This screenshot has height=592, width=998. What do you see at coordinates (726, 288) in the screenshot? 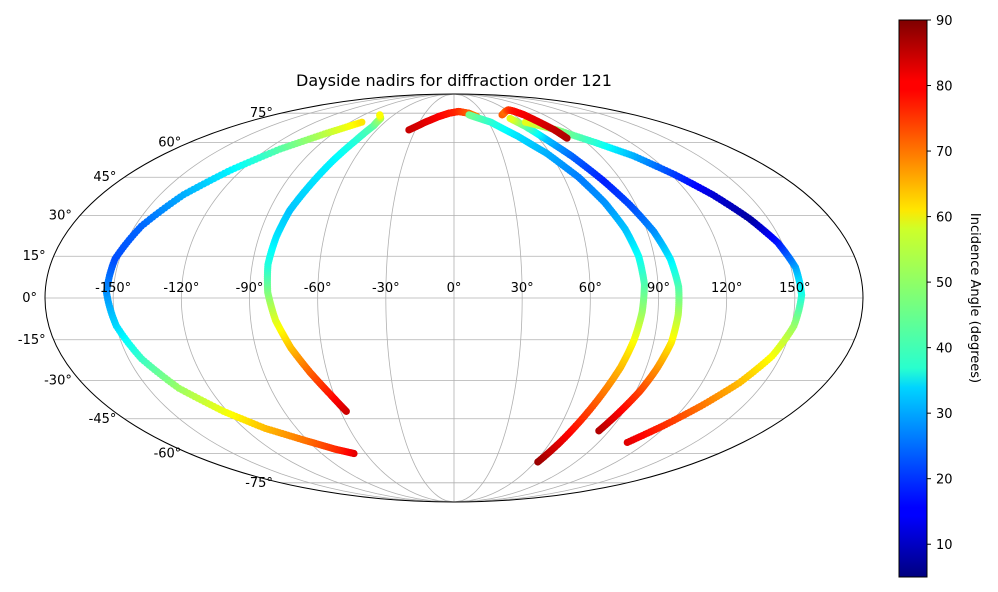
I see `x-tick-label: 120°` at bounding box center [726, 288].